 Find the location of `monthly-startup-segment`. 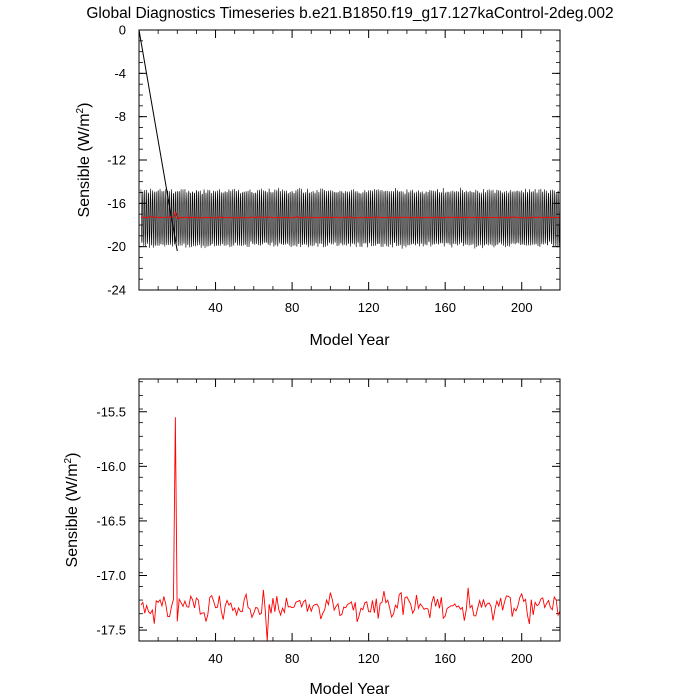

monthly-startup-segment is located at coordinates (158, 140).